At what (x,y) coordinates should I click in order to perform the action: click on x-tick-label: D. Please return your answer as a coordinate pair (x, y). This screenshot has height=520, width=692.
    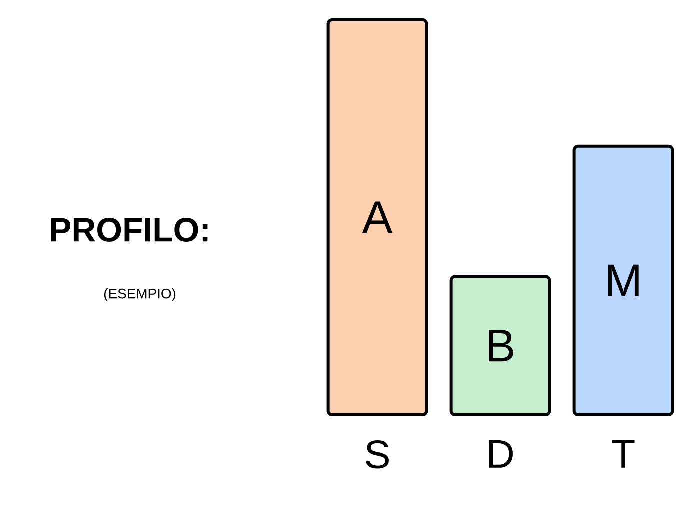
    Looking at the image, I should click on (501, 454).